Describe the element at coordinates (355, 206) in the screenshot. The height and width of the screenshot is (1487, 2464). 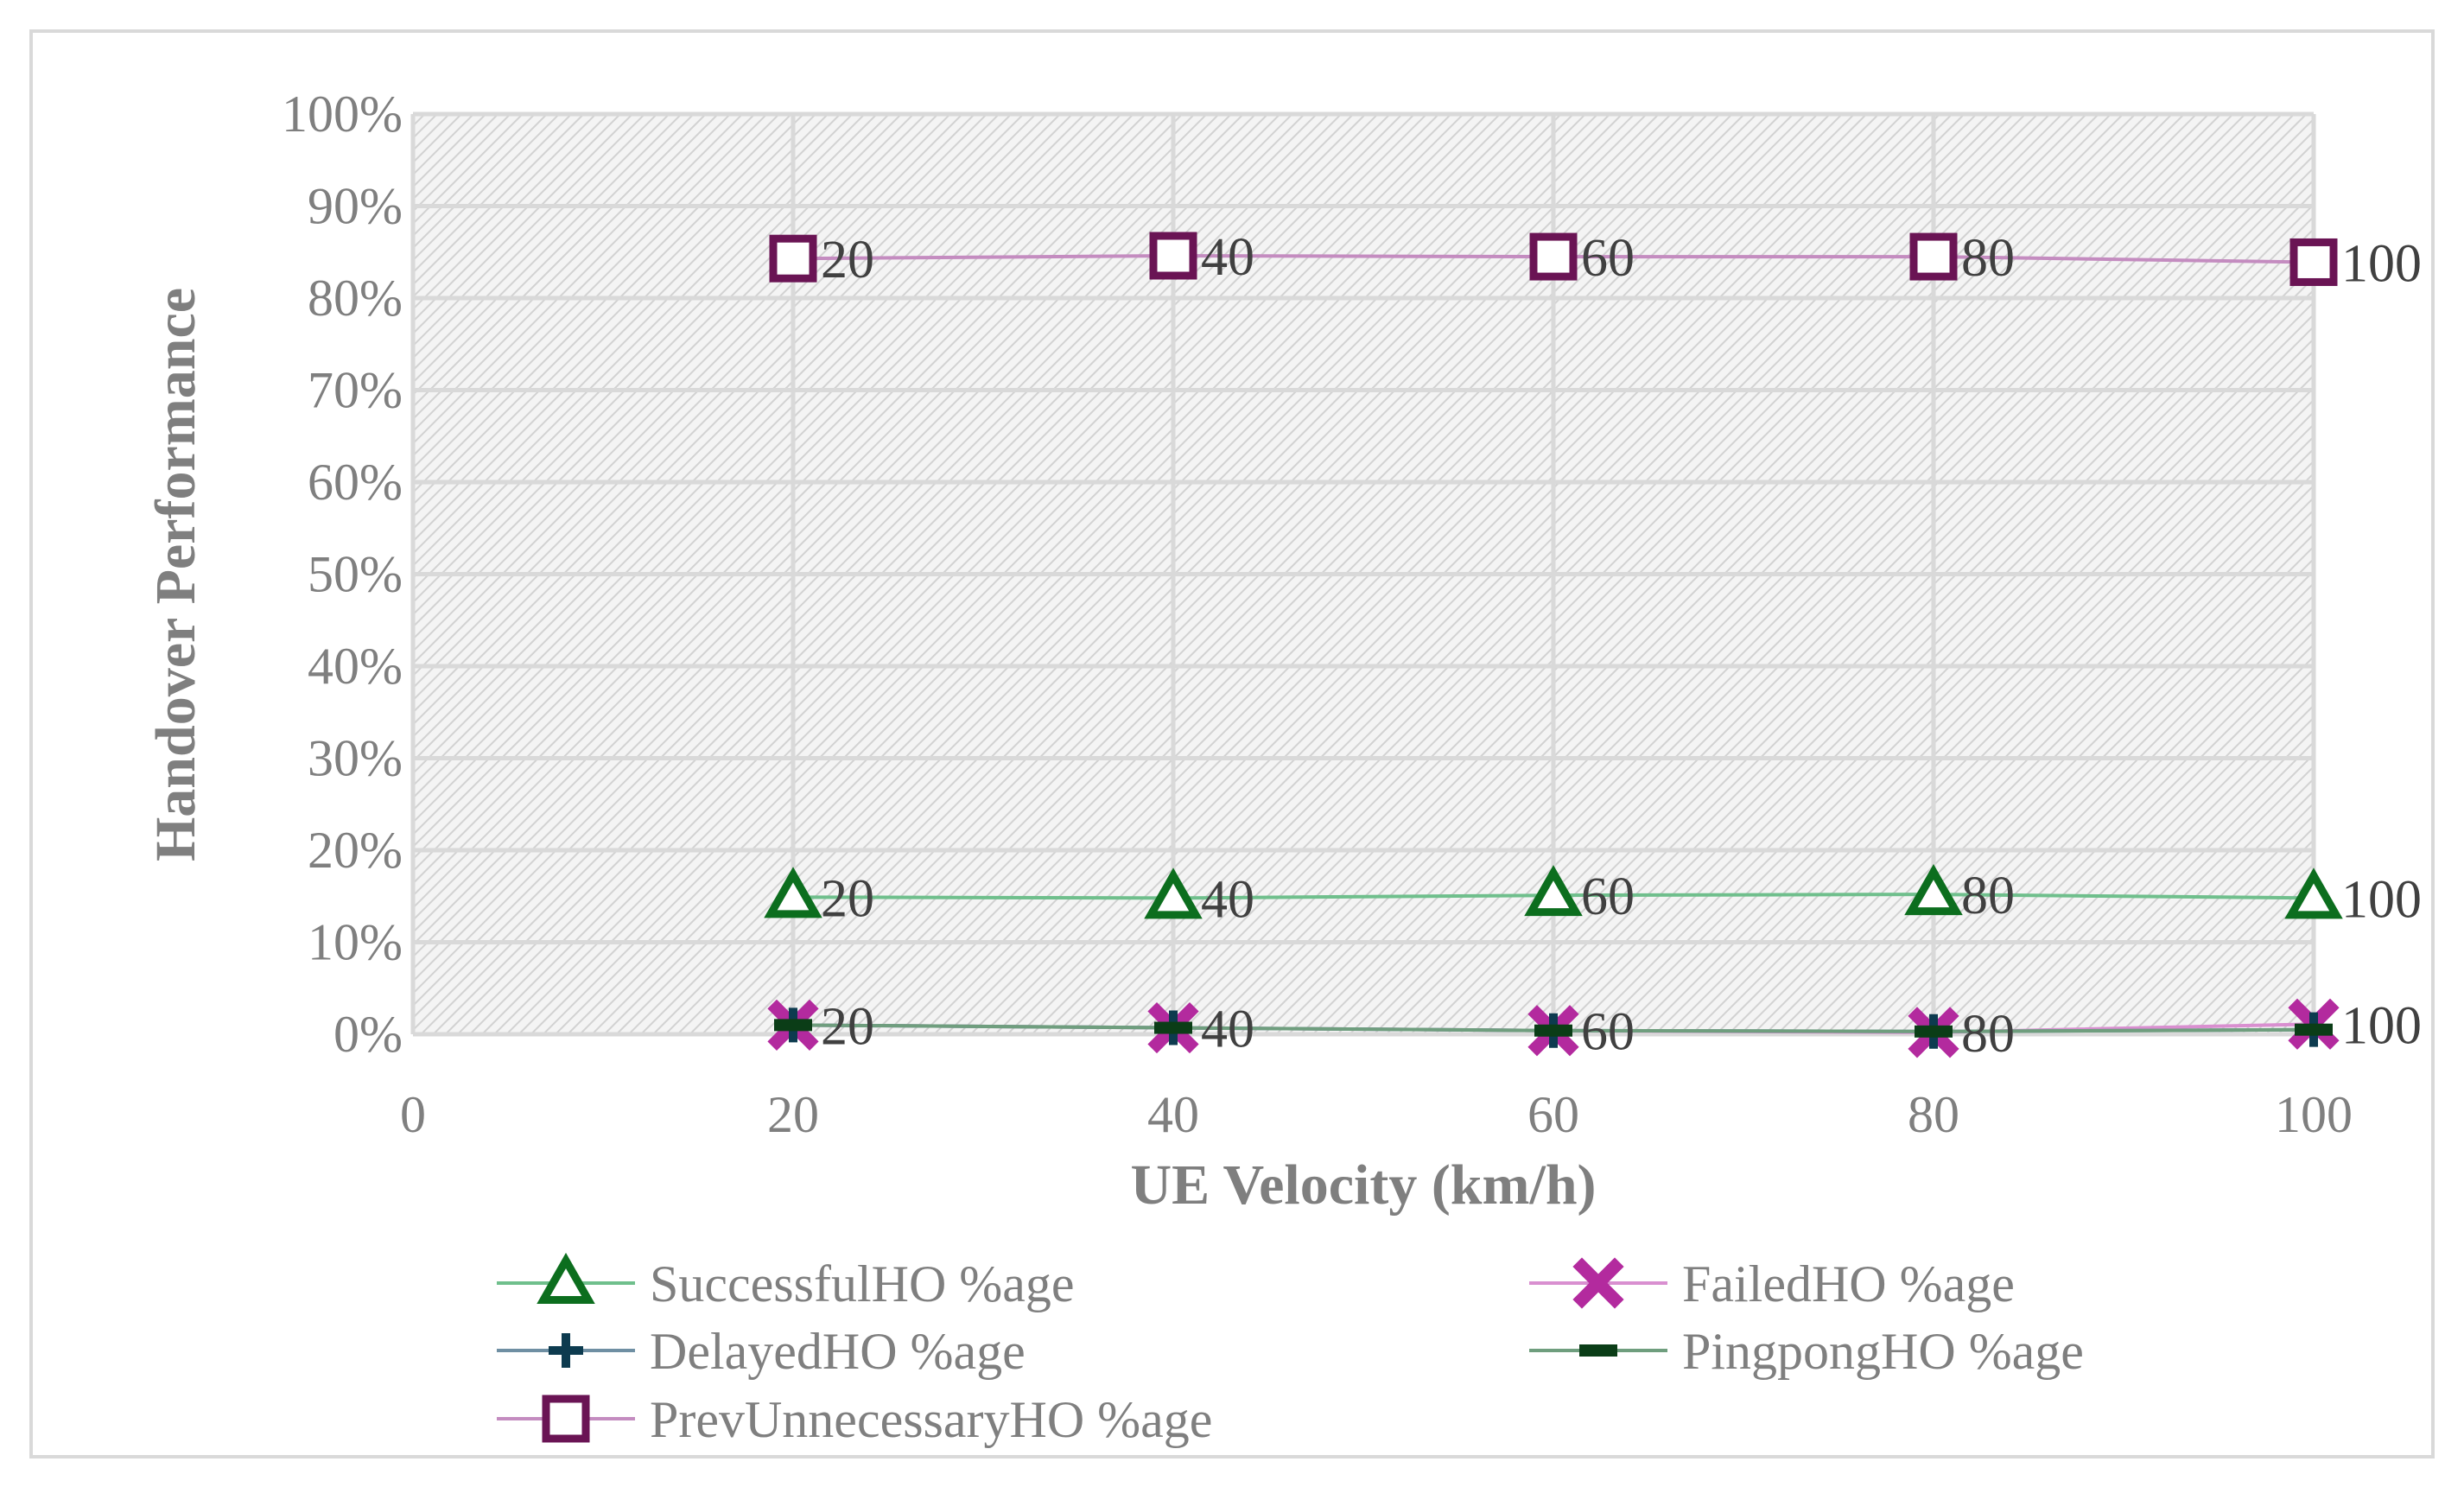
I see `y-tick-label: 90%` at that location.